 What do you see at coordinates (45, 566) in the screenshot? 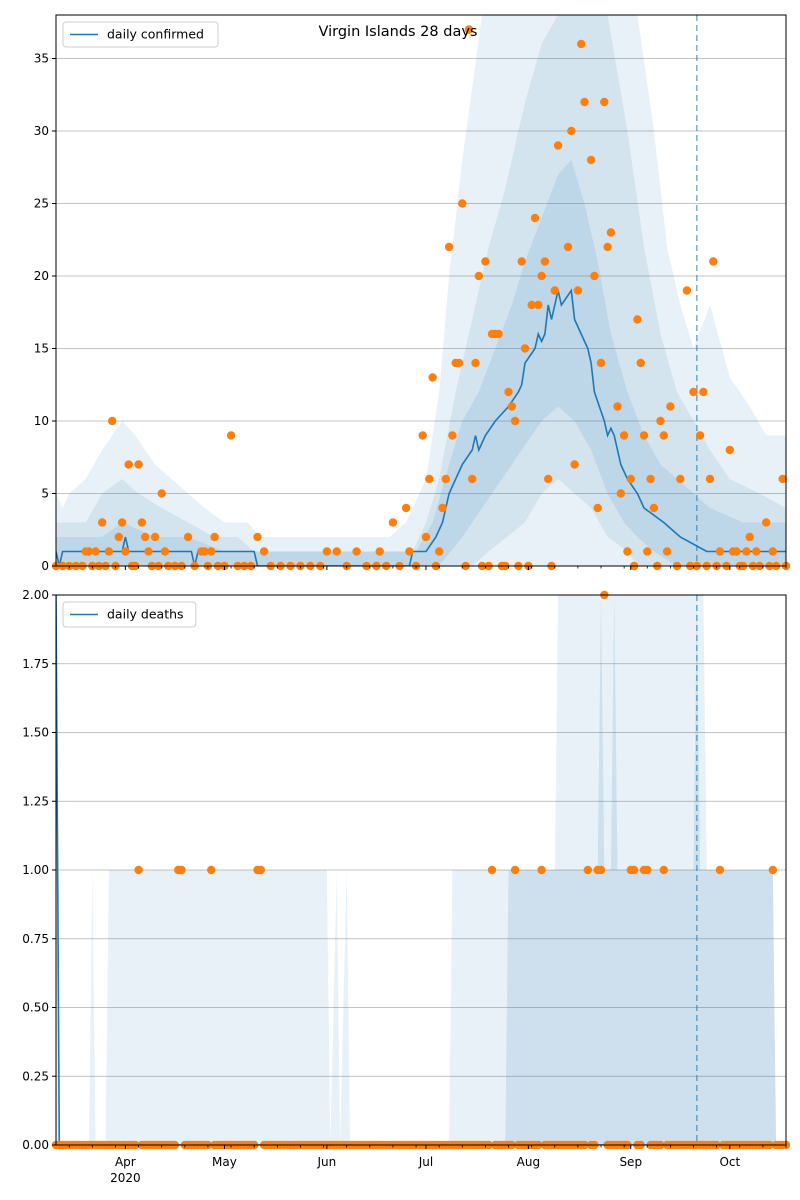
I see `y-tick-label: 0` at bounding box center [45, 566].